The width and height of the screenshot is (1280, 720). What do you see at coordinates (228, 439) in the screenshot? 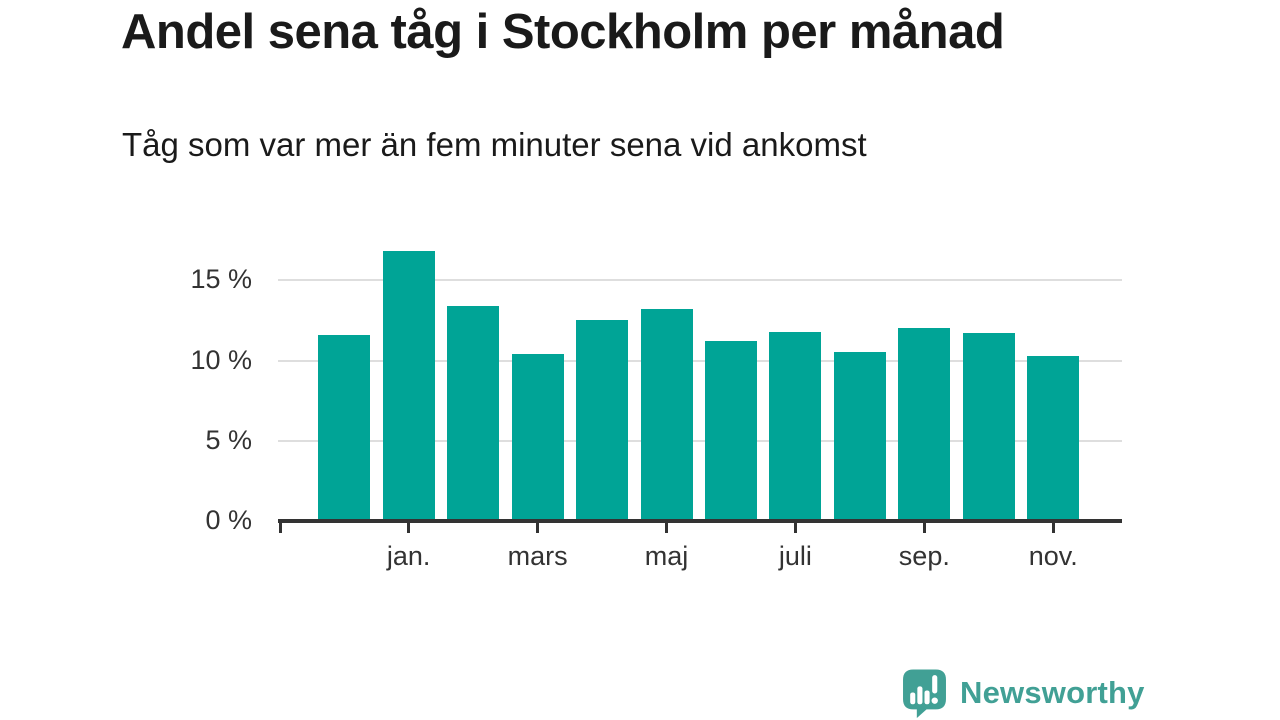
I see `y-axis-tick-label: 5 %` at bounding box center [228, 439].